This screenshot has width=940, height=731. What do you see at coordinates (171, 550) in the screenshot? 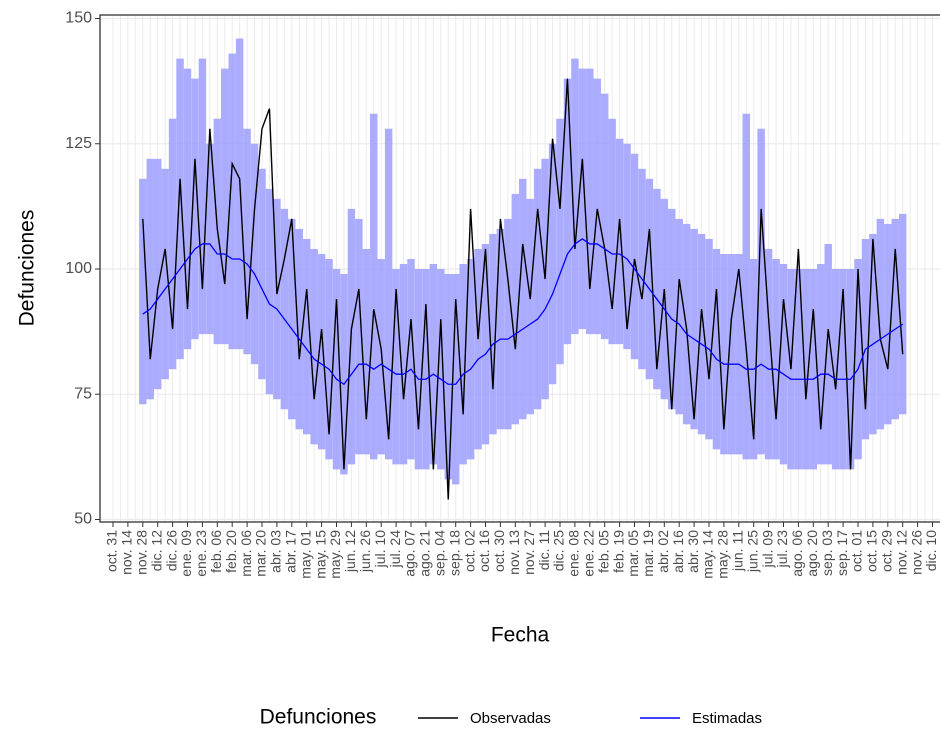
I see `x-tick-label: dic. 26` at bounding box center [171, 550].